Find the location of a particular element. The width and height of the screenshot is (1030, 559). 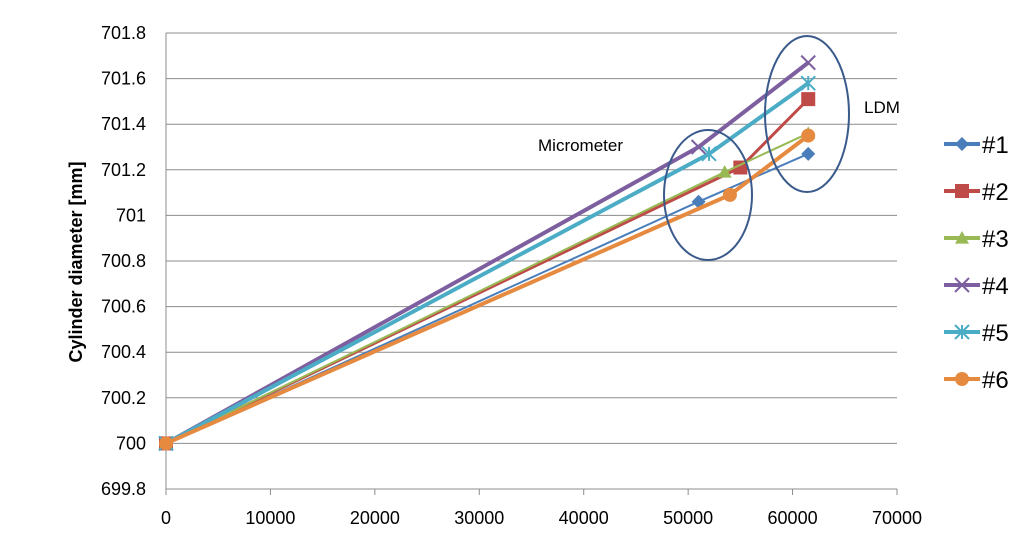

y-tick-label: 701.4 is located at coordinates (123, 124).